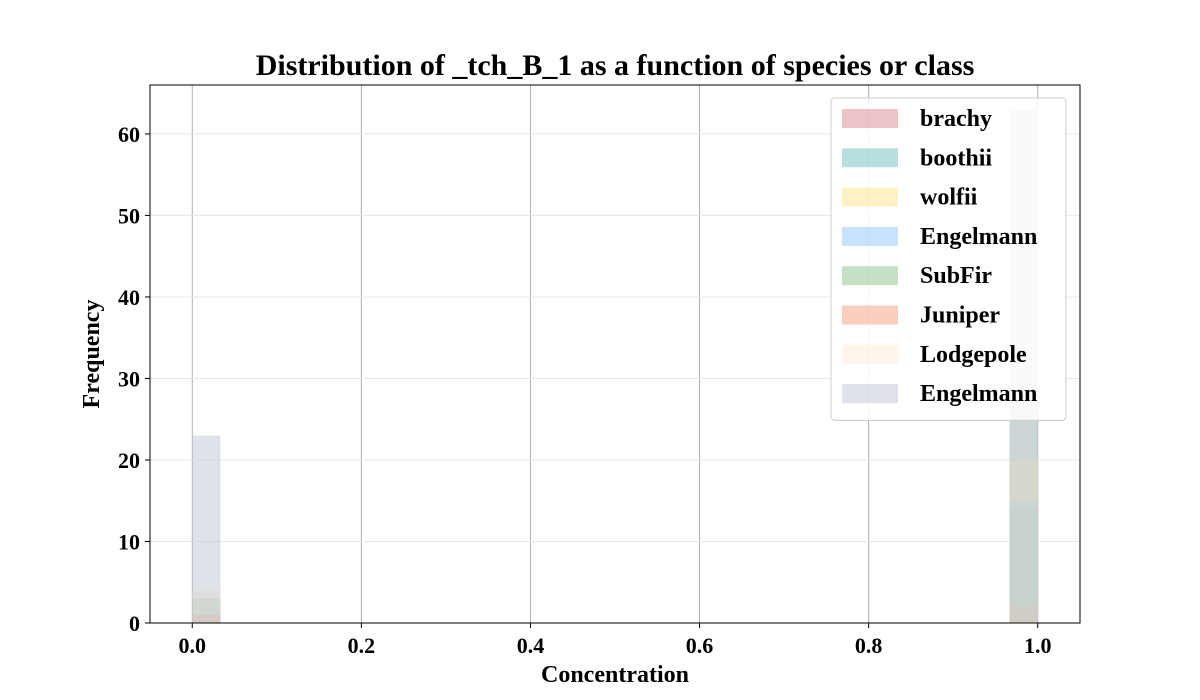 This screenshot has width=1200, height=700. What do you see at coordinates (1038, 645) in the screenshot?
I see `x-tick-label-5: 1.0` at bounding box center [1038, 645].